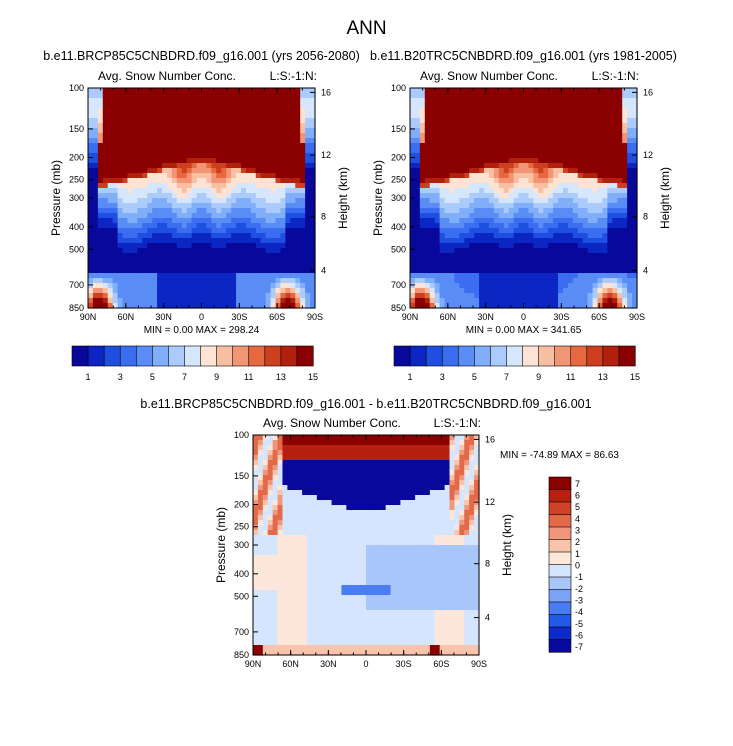 The height and width of the screenshot is (746, 733). Describe the element at coordinates (76, 88) in the screenshot. I see `y-tick-label: 100` at that location.